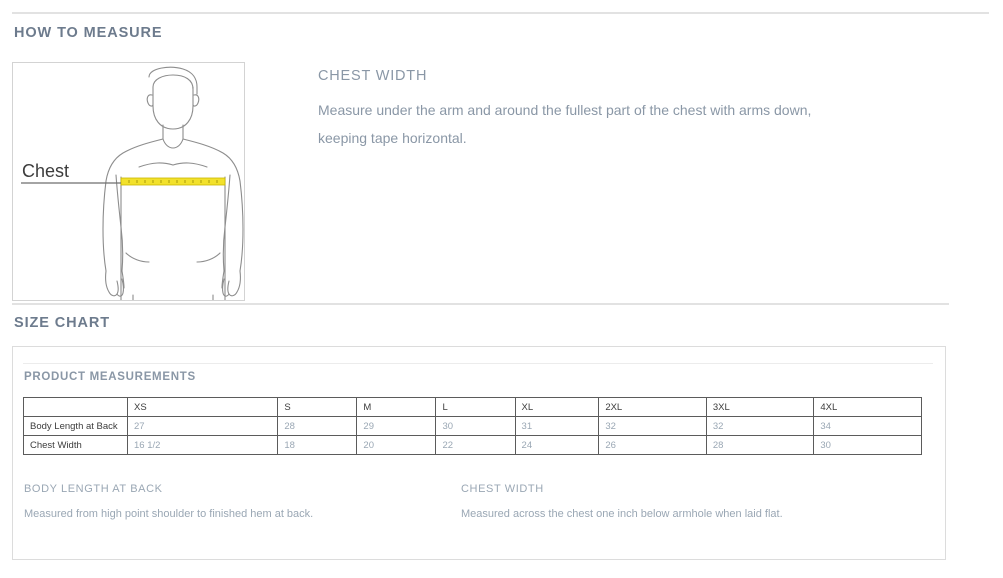  I want to click on chest-label: Chest, so click(45, 171).